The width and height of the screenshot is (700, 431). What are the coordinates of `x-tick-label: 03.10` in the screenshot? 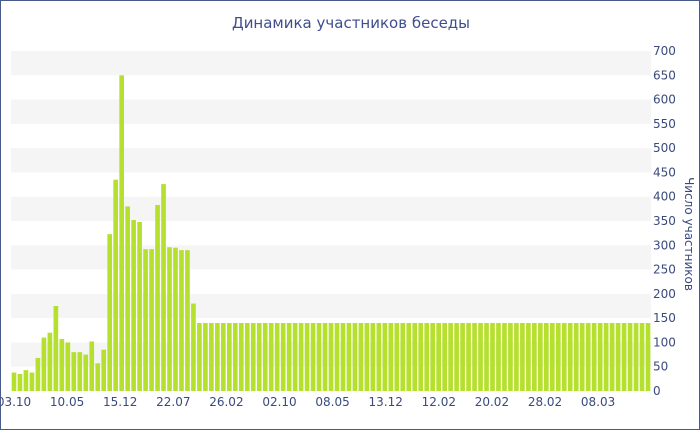 It's located at (16, 402).